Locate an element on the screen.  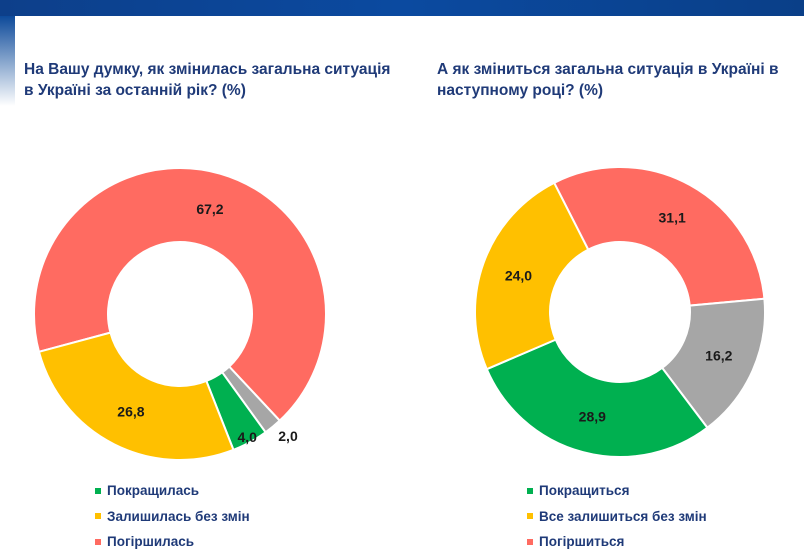
donut-slice-improved is located at coordinates (597, 398).